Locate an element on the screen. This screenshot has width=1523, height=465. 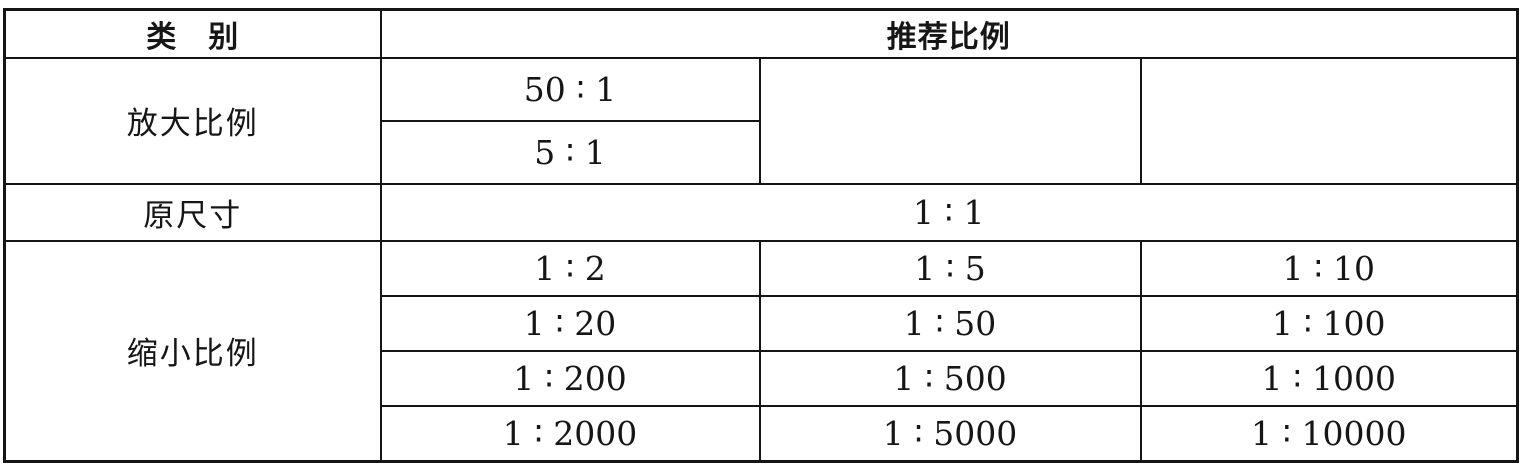
cell-reduce-1-5: 1 ∶ 5 is located at coordinates (950, 268).